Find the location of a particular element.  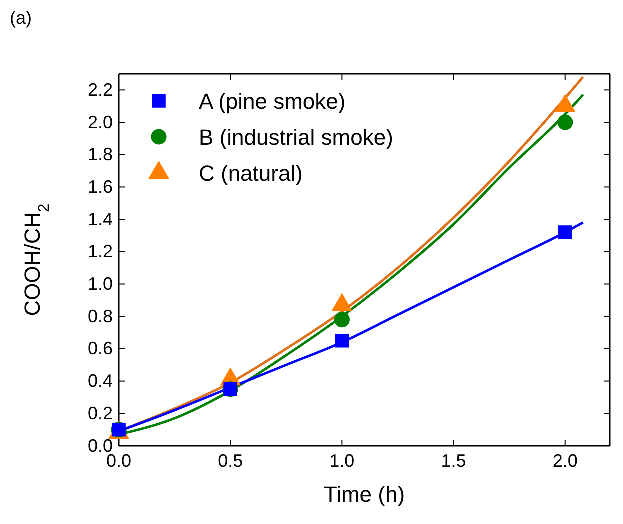

x-tick-label: 1.0 is located at coordinates (342, 460).